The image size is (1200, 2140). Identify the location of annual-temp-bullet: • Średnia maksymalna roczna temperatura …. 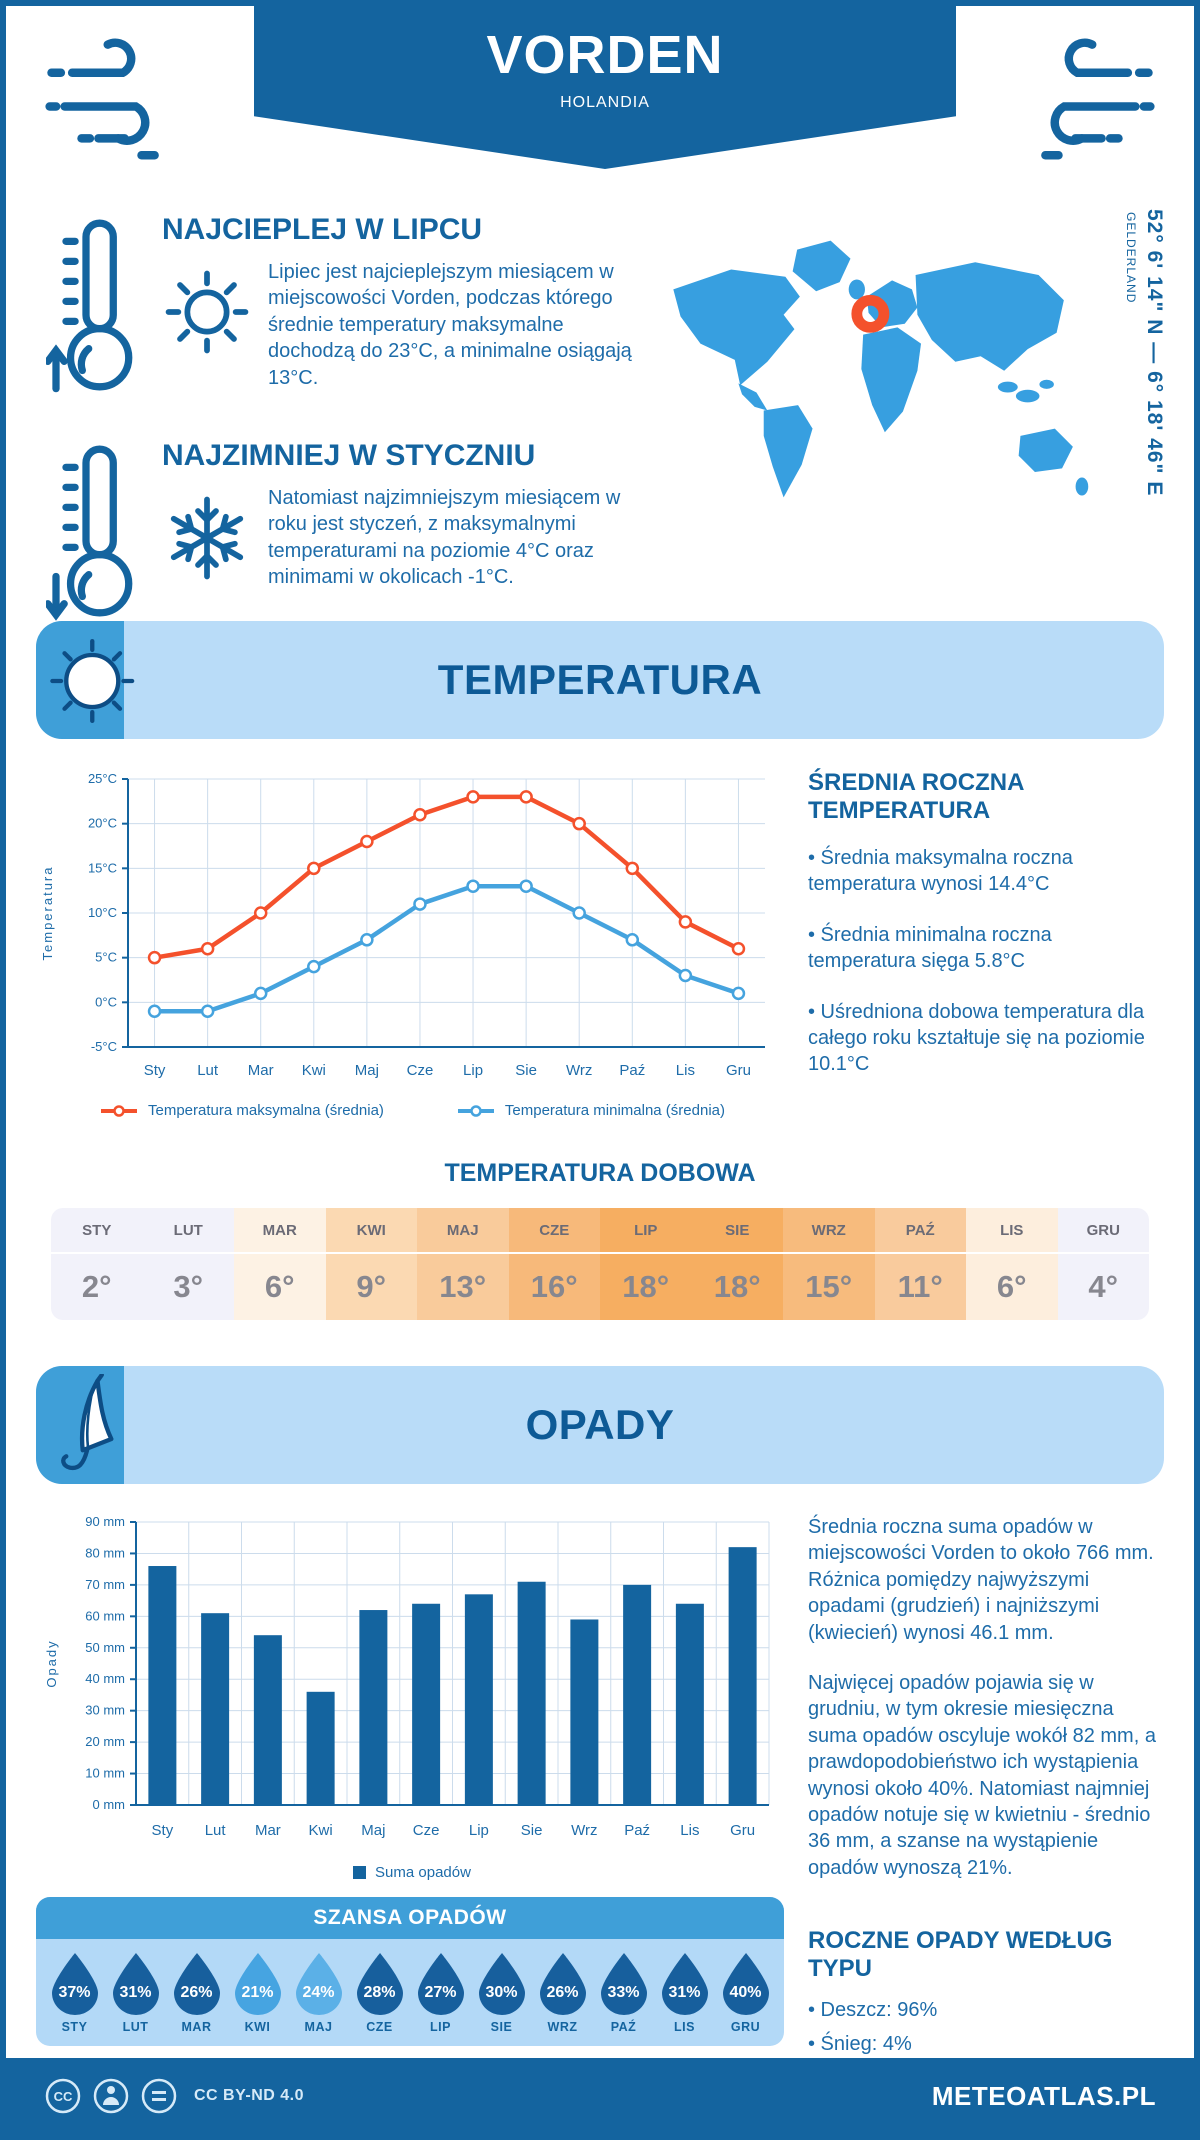
(940, 871).